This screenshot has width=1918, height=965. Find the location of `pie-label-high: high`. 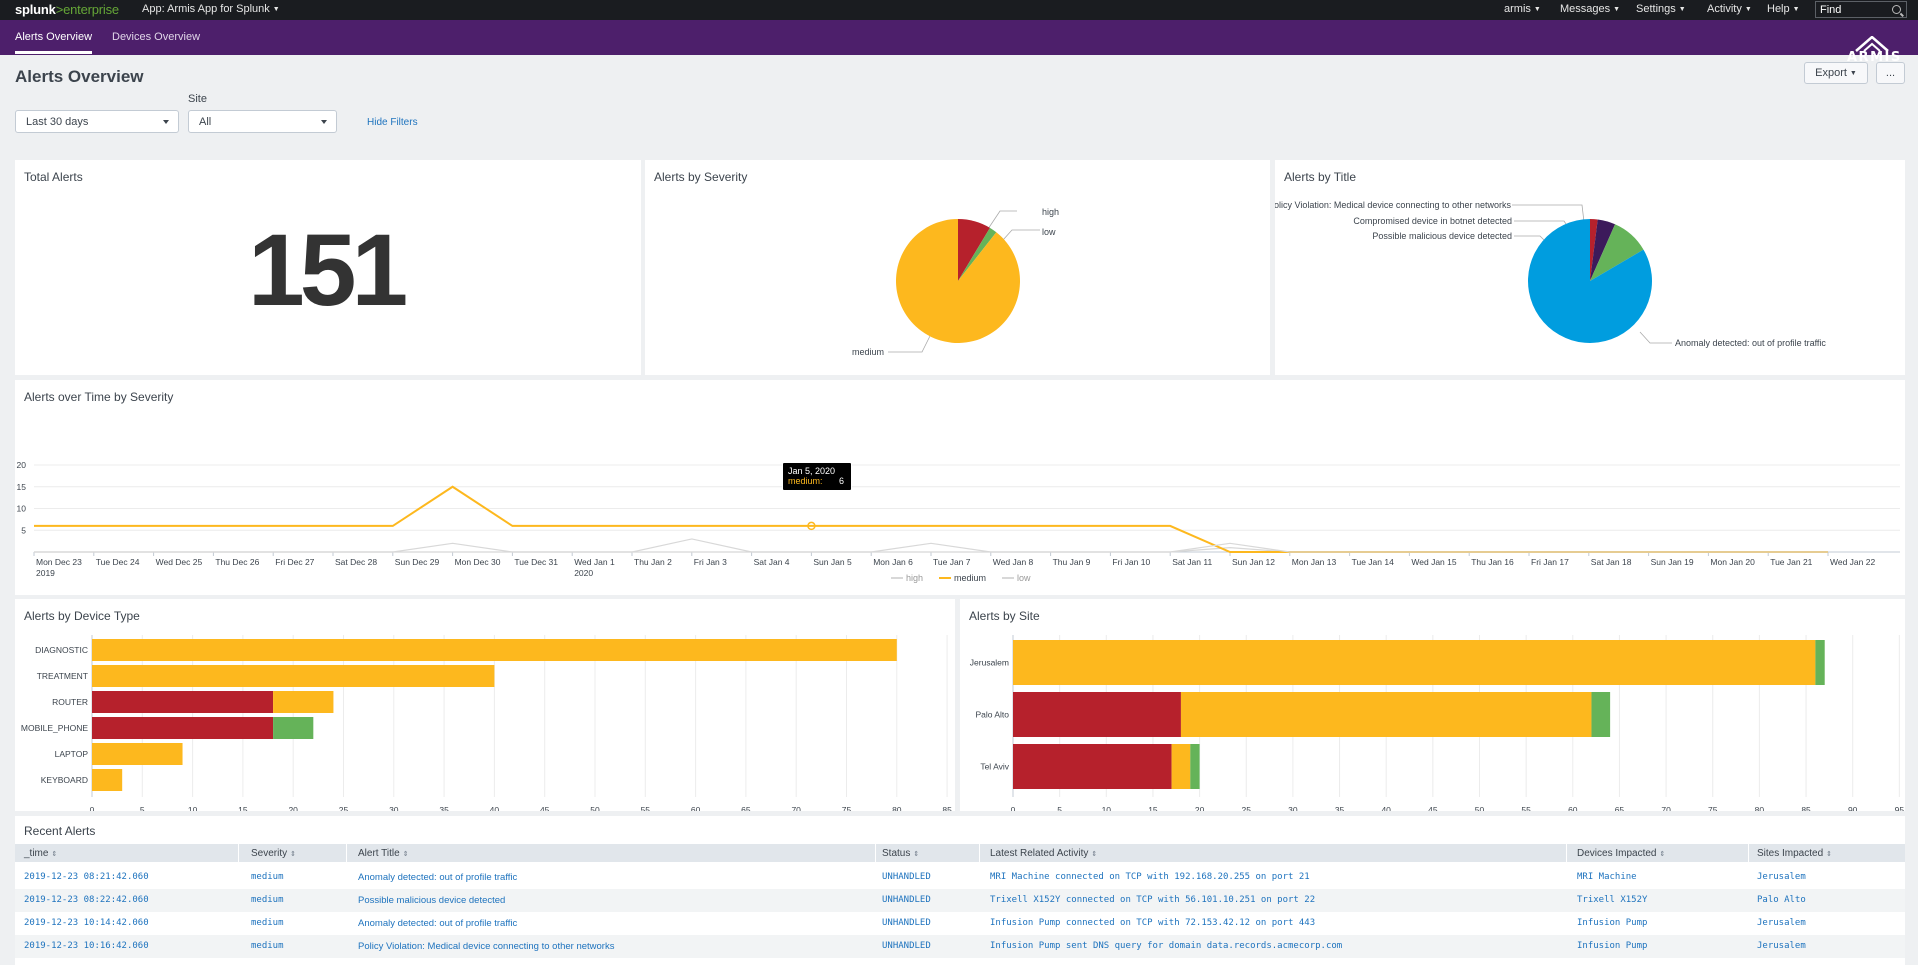

pie-label-high: high is located at coordinates (1050, 212).